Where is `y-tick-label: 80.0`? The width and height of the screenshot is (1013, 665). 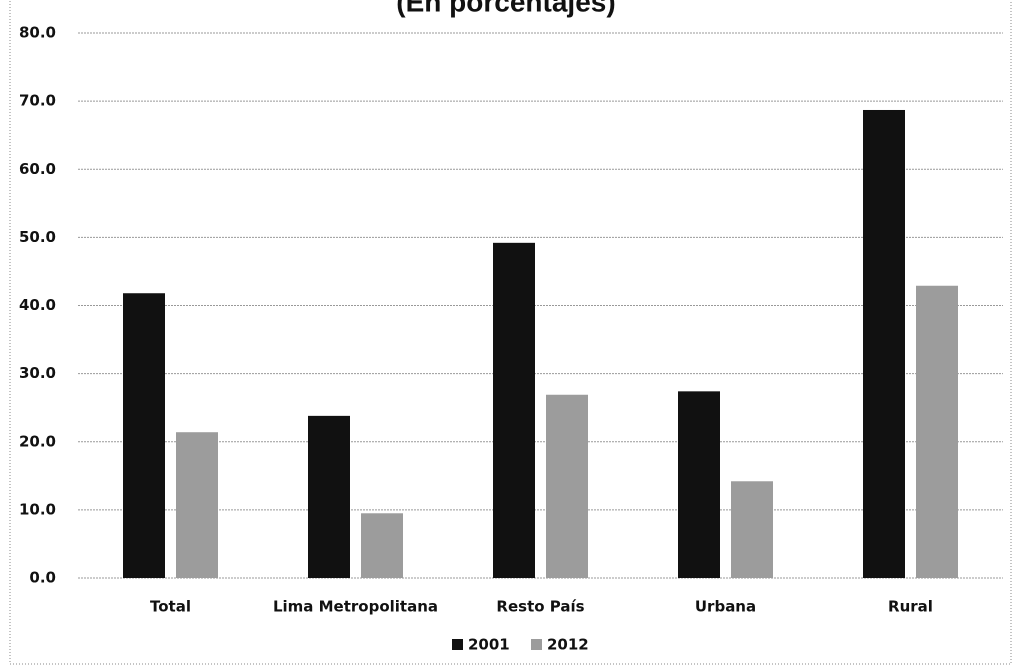 y-tick-label: 80.0 is located at coordinates (37, 33).